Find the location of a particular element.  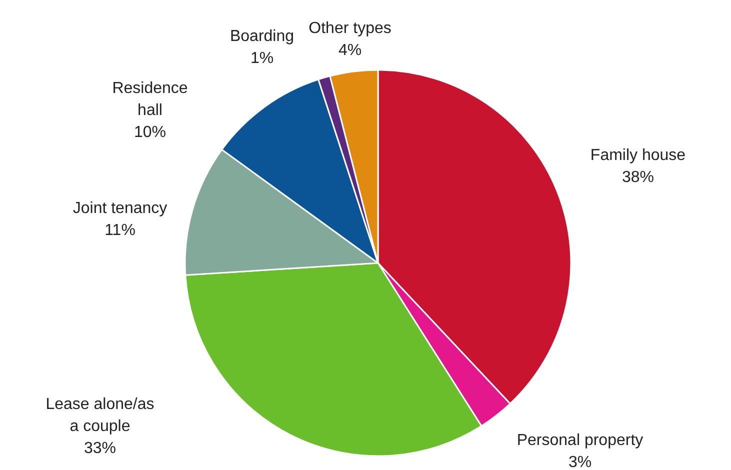

slice-label: Residence hall is located at coordinates (150, 99).